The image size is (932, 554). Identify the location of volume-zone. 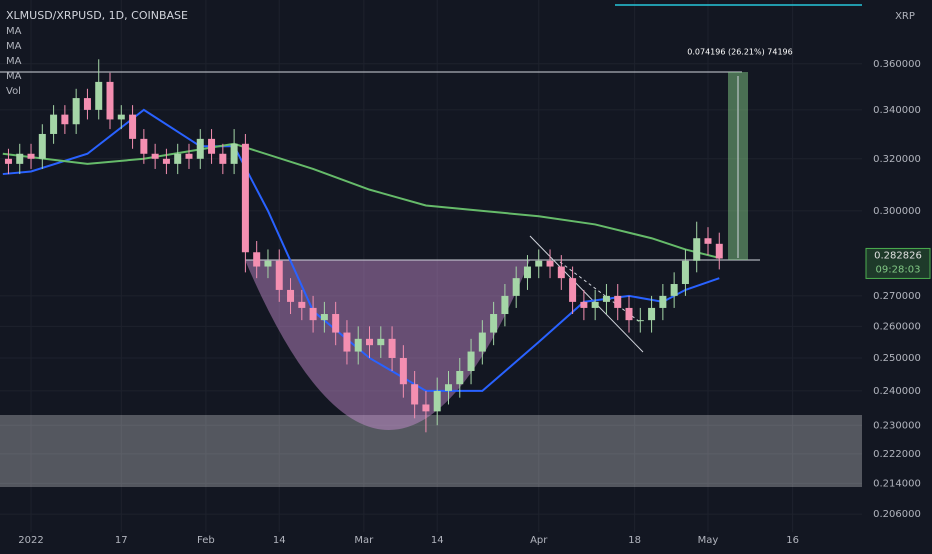
(431, 451).